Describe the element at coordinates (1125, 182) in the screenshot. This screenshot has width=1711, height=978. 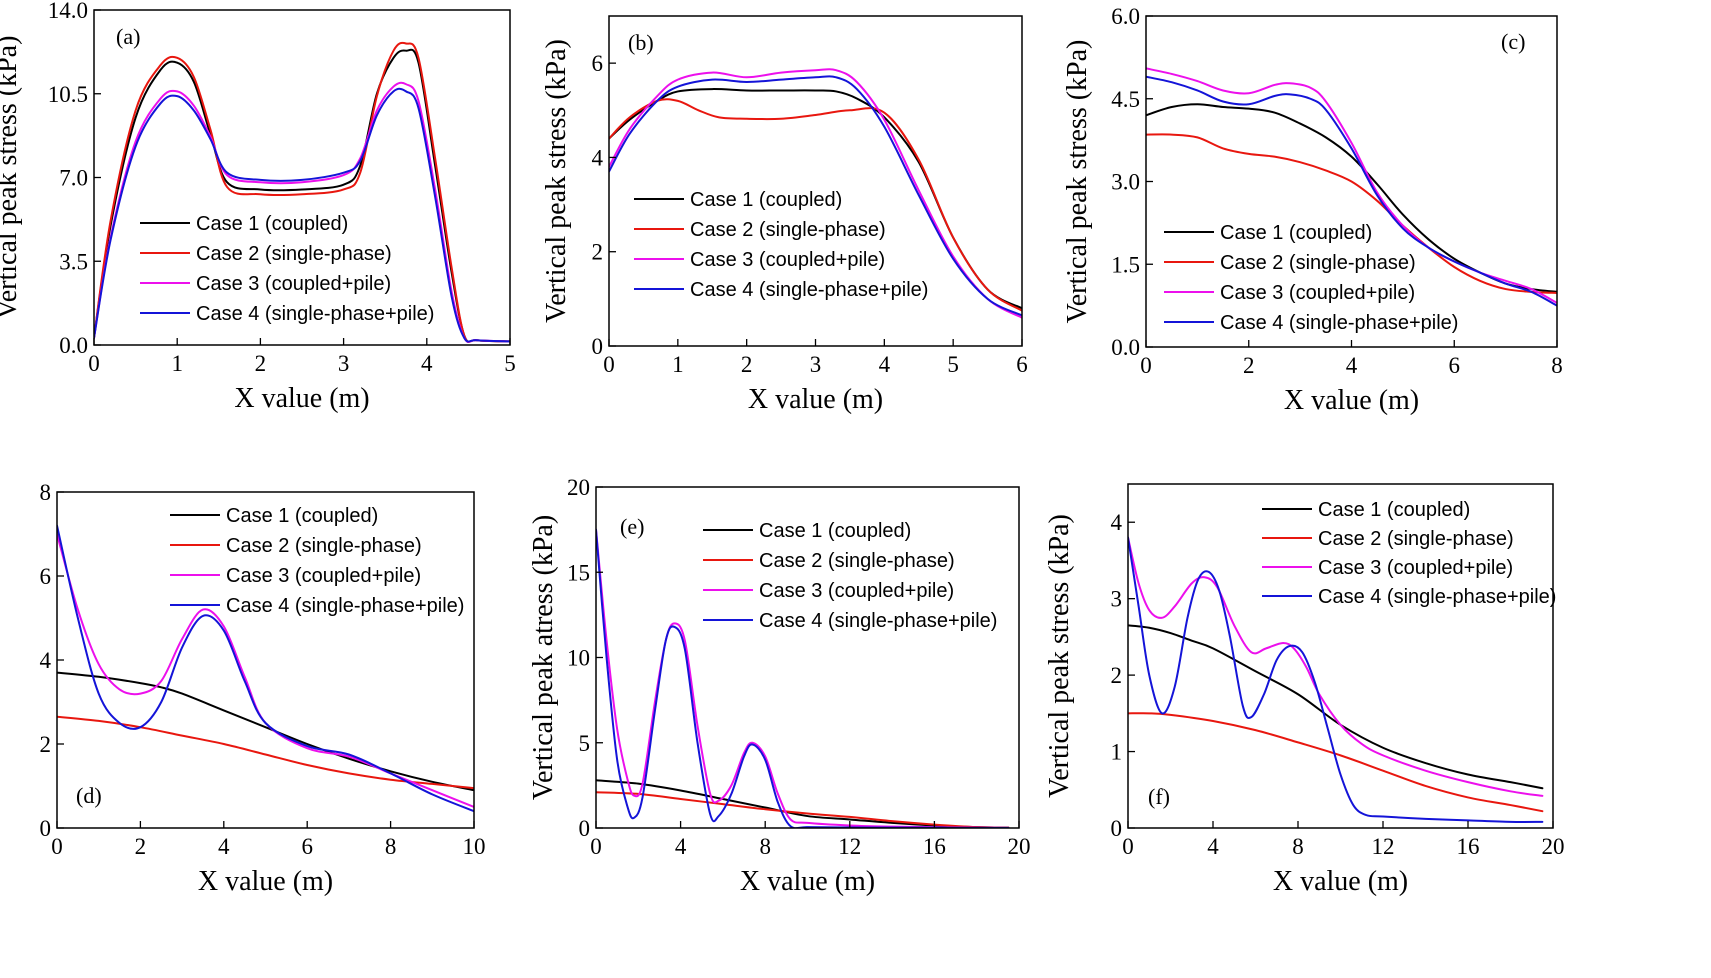
I see `y-tick-label: 3.0` at that location.